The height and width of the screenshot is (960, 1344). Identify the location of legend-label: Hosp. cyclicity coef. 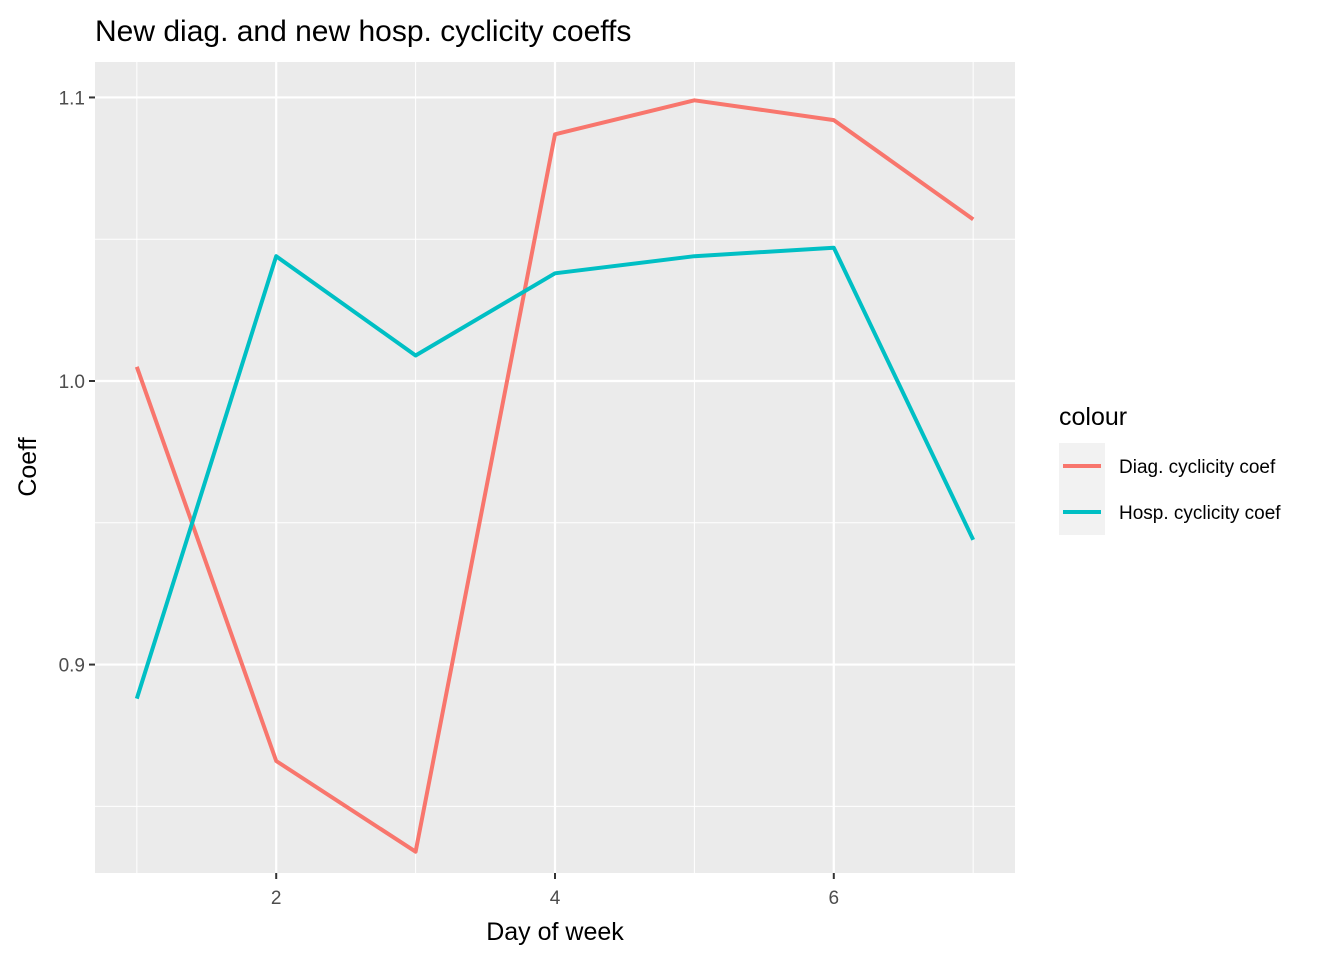
(1200, 513).